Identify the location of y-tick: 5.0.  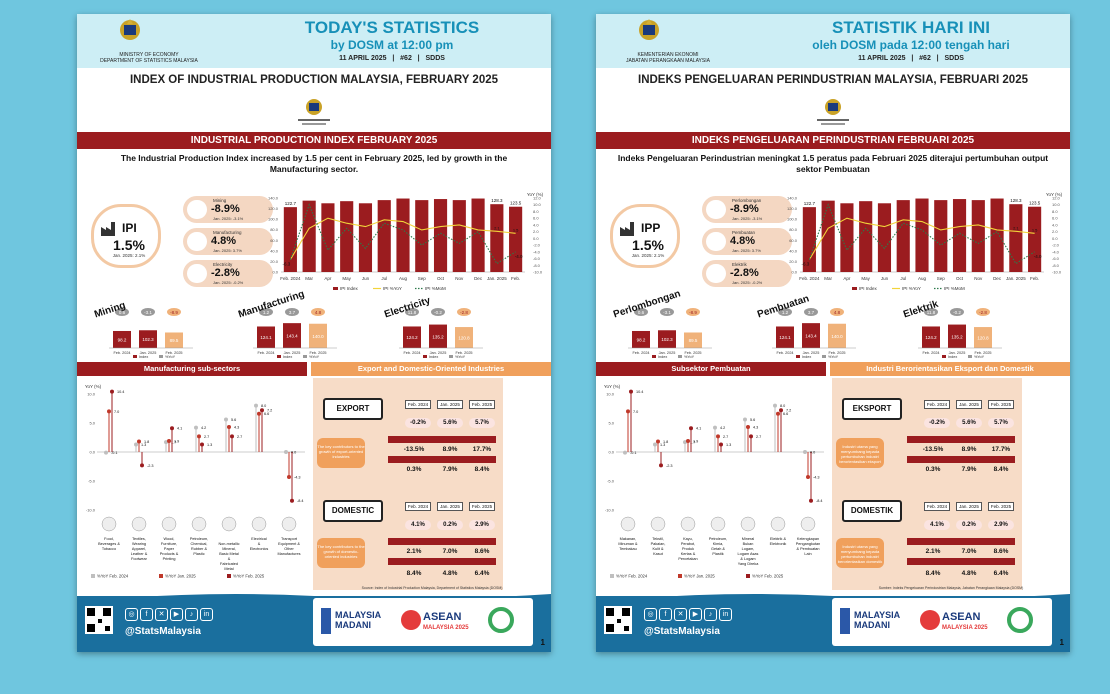
(611, 423).